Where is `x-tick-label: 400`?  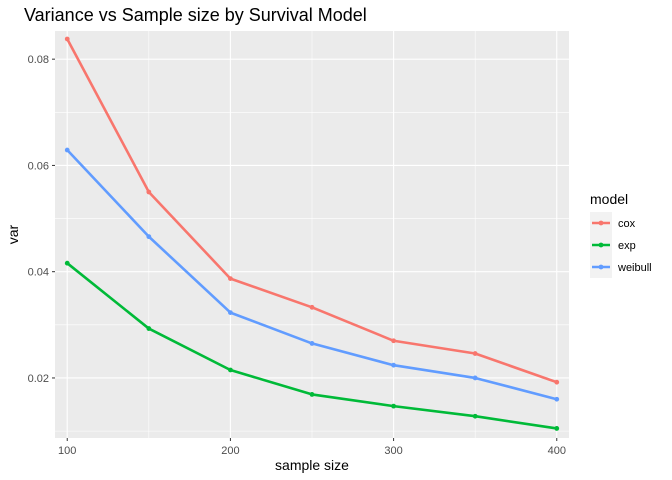
x-tick-label: 400 is located at coordinates (557, 451).